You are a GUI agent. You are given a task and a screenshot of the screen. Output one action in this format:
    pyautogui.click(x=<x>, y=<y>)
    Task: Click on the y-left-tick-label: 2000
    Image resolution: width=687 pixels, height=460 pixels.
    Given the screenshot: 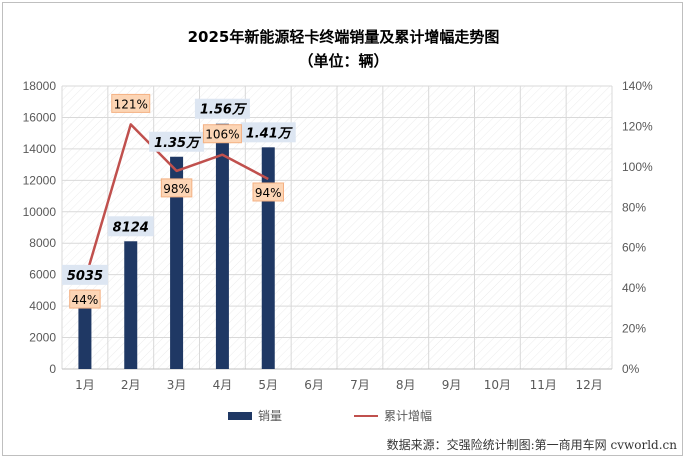 What is the action you would take?
    pyautogui.click(x=42, y=338)
    